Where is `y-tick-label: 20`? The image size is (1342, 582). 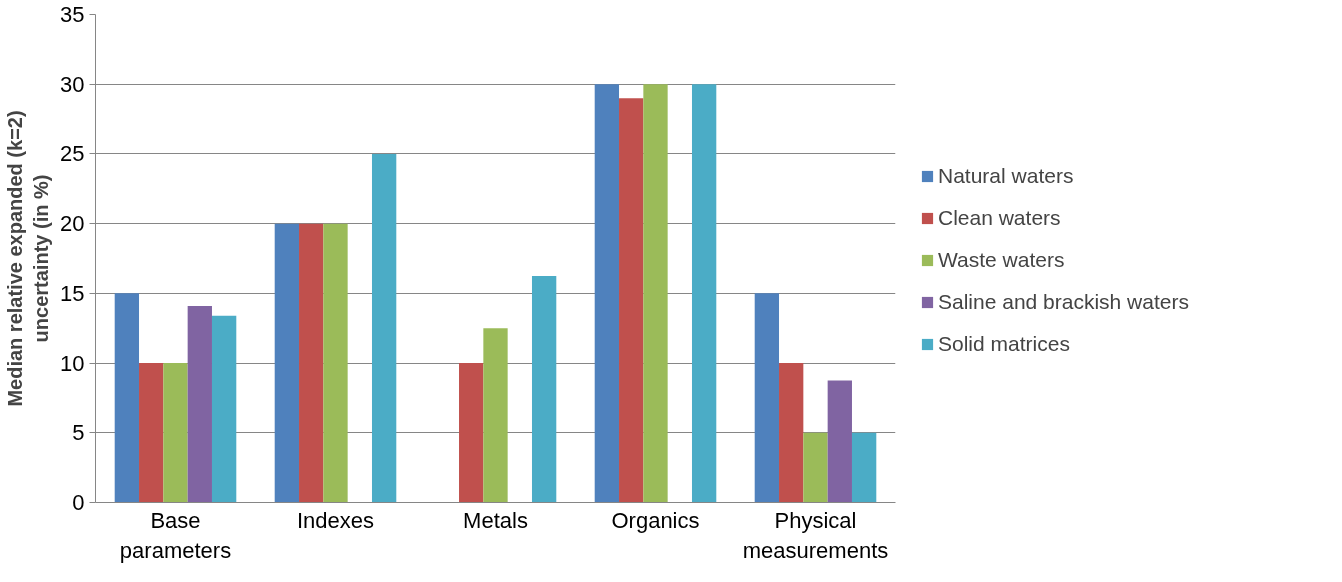 y-tick-label: 20 is located at coordinates (72, 224).